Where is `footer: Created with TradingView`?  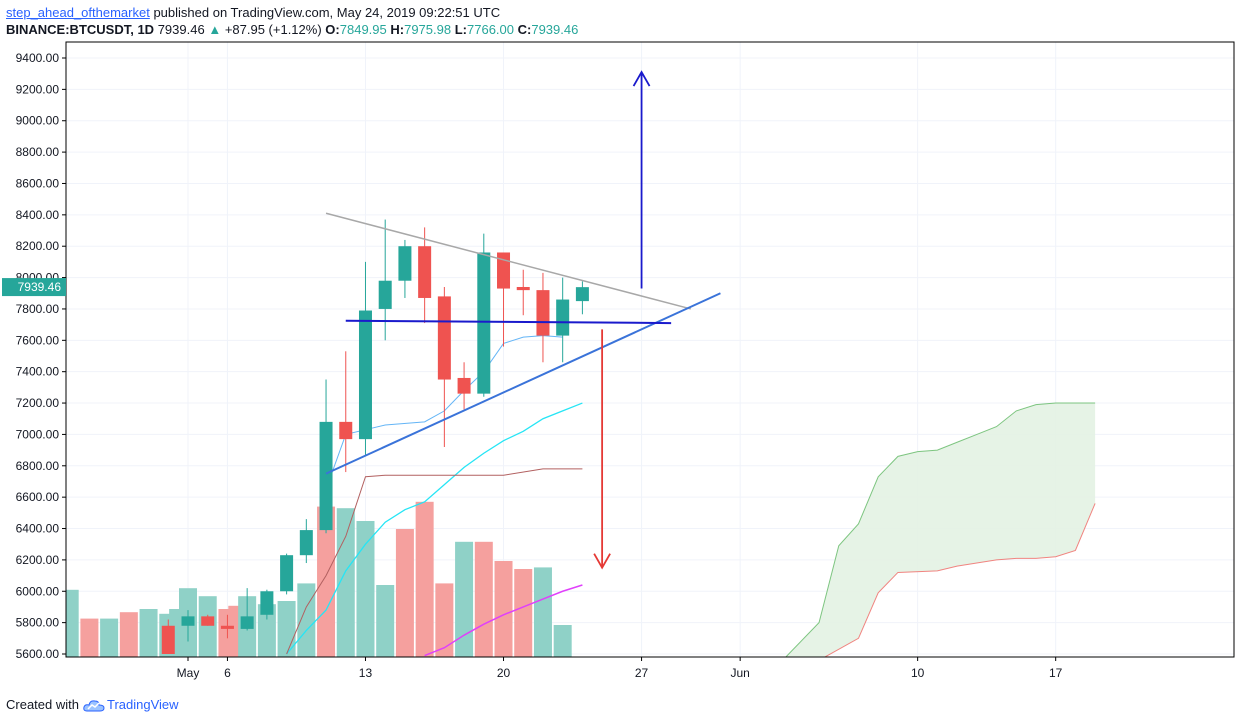
footer: Created with TradingView is located at coordinates (92, 704).